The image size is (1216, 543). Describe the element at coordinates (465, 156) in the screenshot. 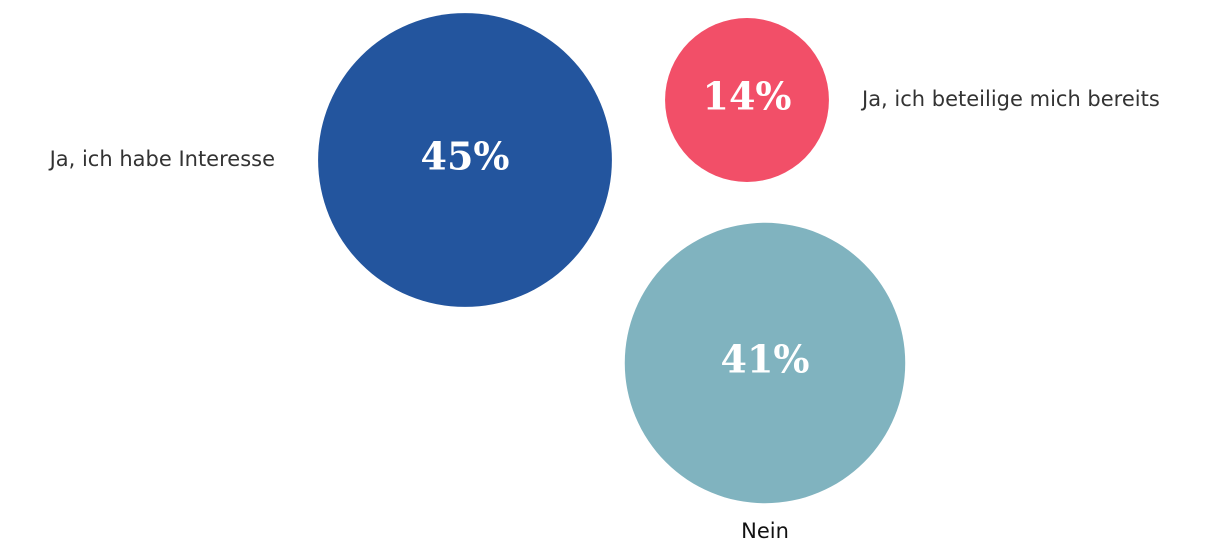

I see `value-label: 45%` at that location.